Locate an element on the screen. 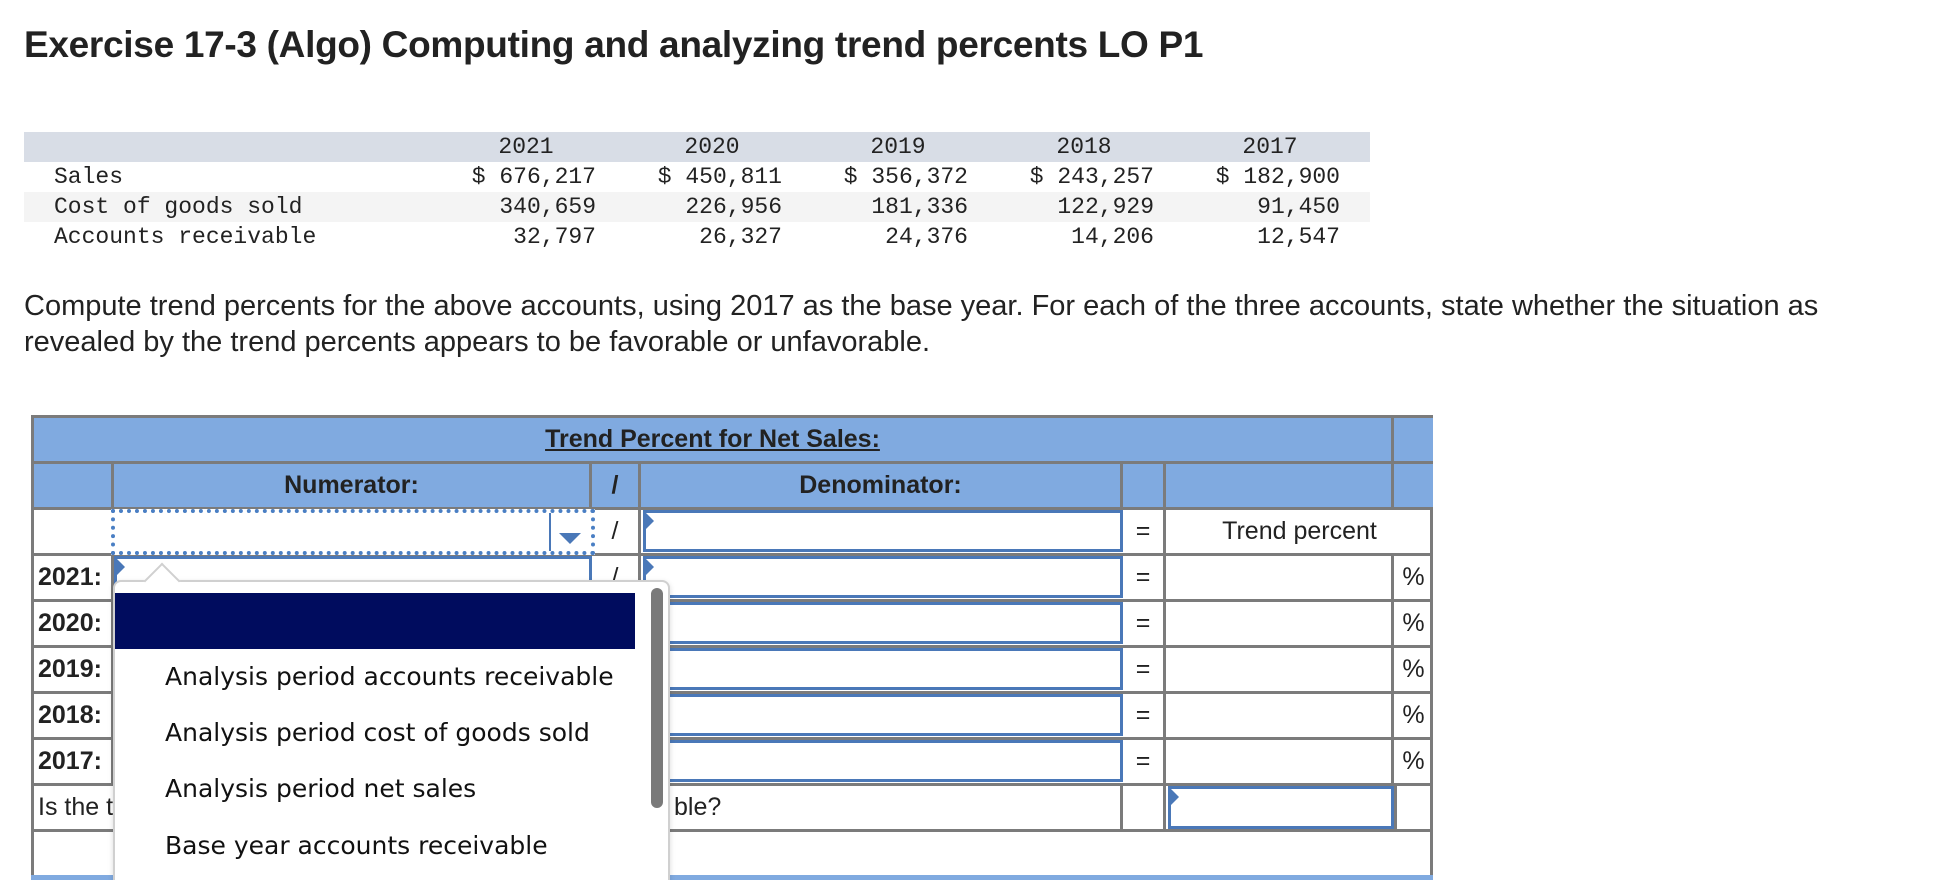 The image size is (1950, 880). table-row-2021: 2021: / = % is located at coordinates (733, 579).